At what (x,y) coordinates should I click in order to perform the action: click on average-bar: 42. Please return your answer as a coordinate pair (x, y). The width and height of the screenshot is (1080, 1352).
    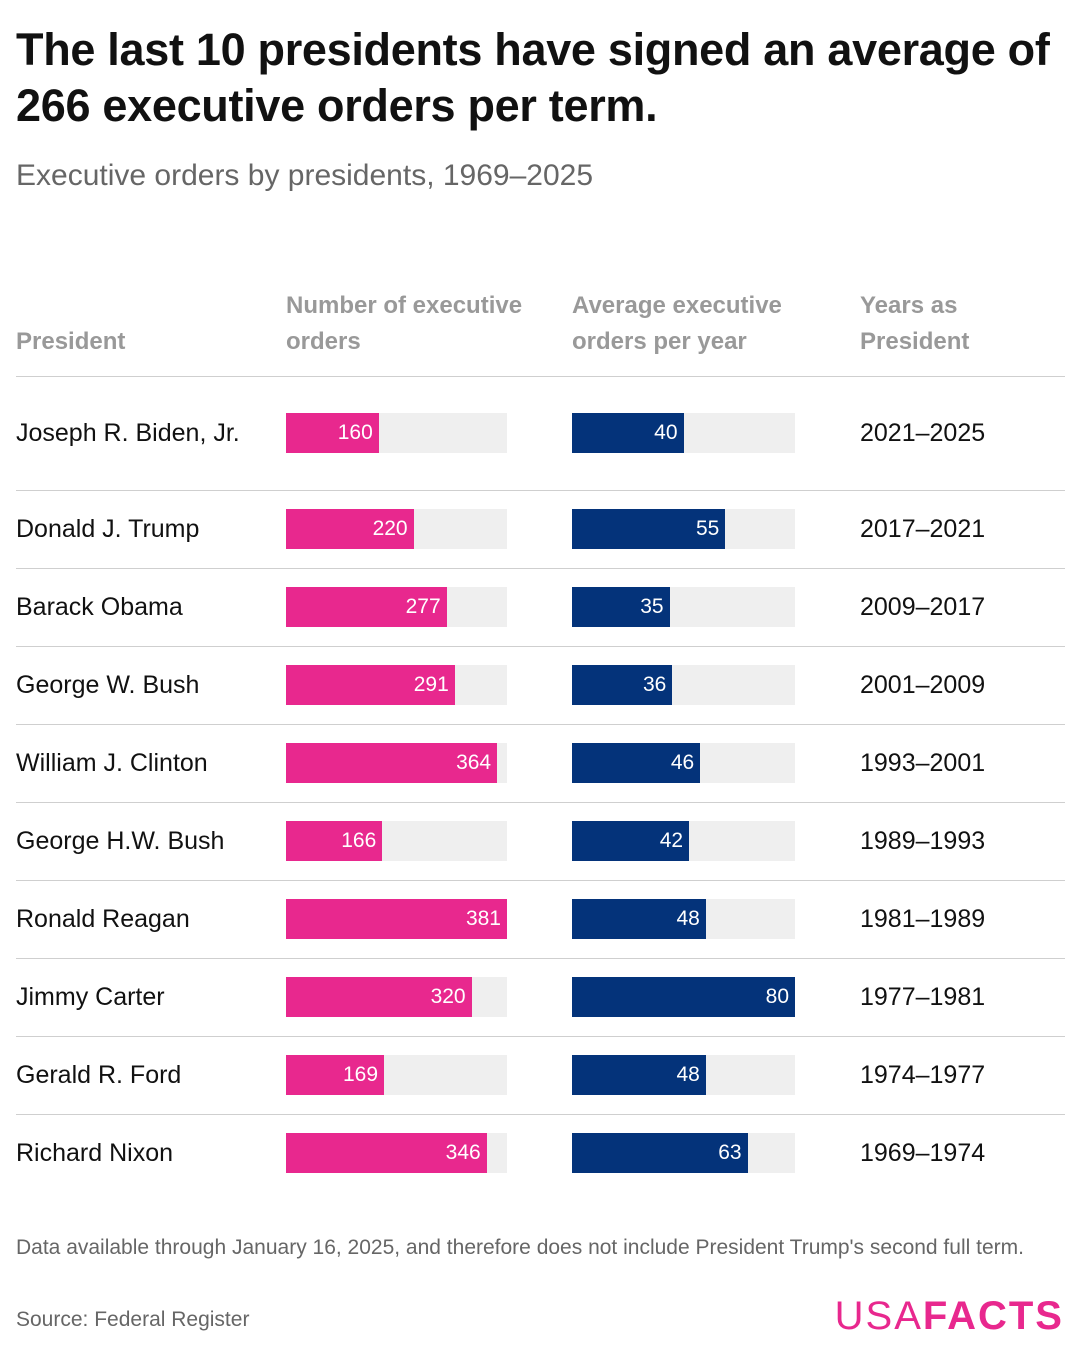
    Looking at the image, I should click on (631, 841).